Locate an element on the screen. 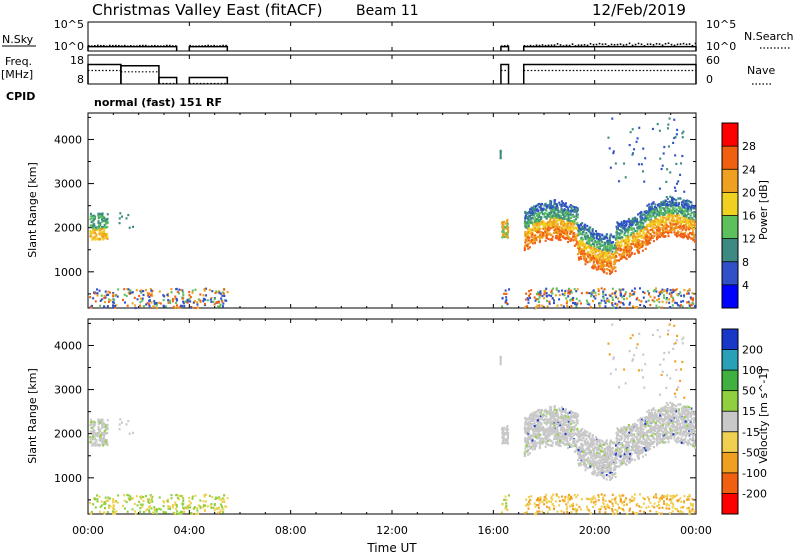 This screenshot has height=558, width=800. velocity-colorbar-tick-label: 100 is located at coordinates (752, 370).